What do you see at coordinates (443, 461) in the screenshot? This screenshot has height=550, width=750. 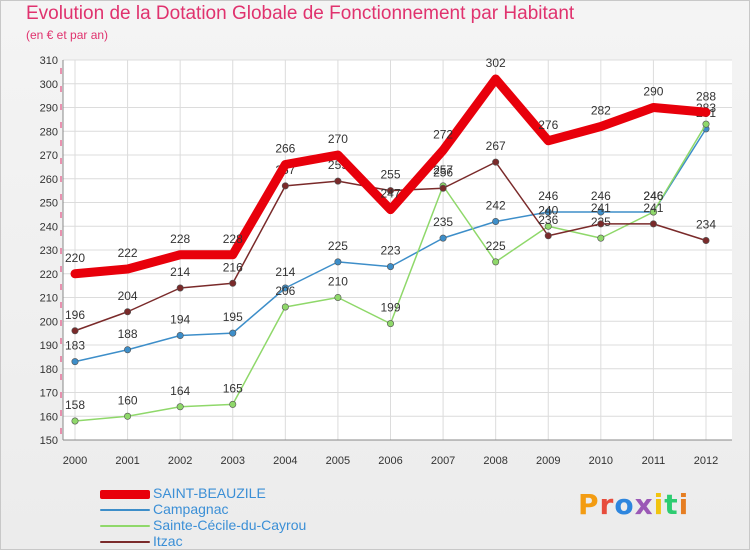 I see `x-tick-label: 2007` at bounding box center [443, 461].